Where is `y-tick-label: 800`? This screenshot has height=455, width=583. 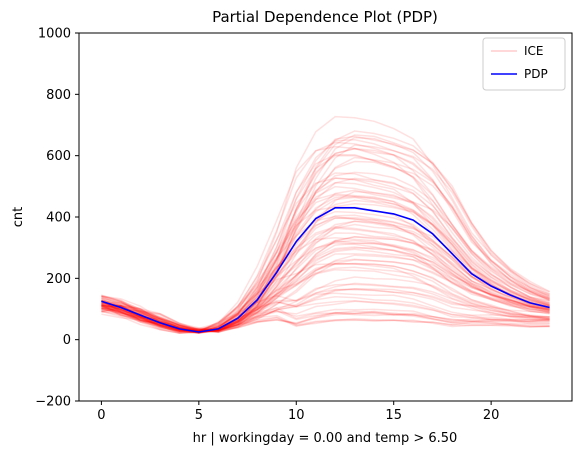
y-tick-label: 800 is located at coordinates (58, 95).